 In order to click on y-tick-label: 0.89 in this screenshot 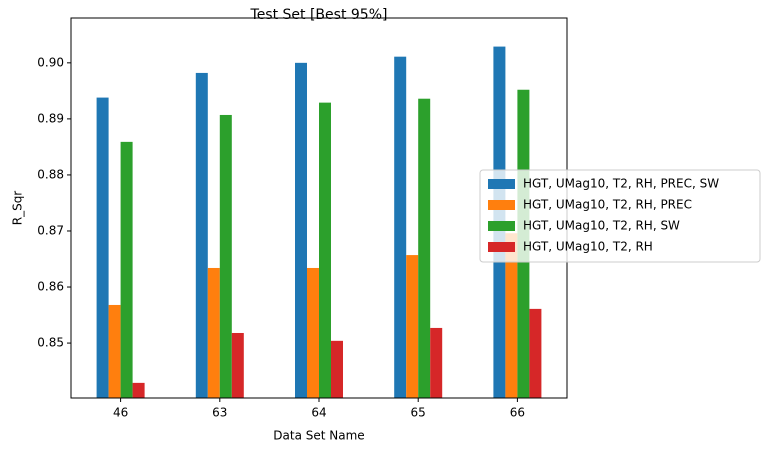, I will do `click(50, 118)`.